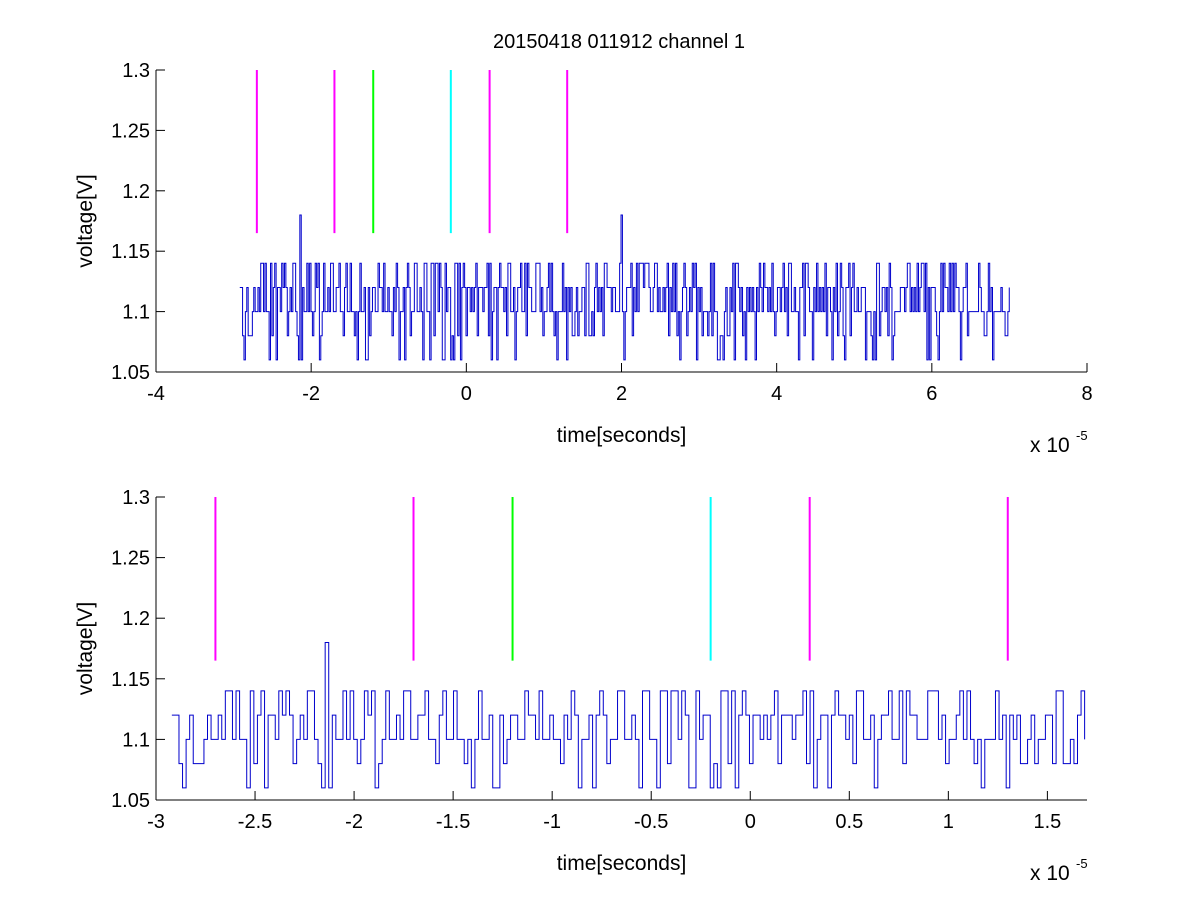  What do you see at coordinates (619, 42) in the screenshot?
I see `figure-title: 20150418 011912 channel 1` at bounding box center [619, 42].